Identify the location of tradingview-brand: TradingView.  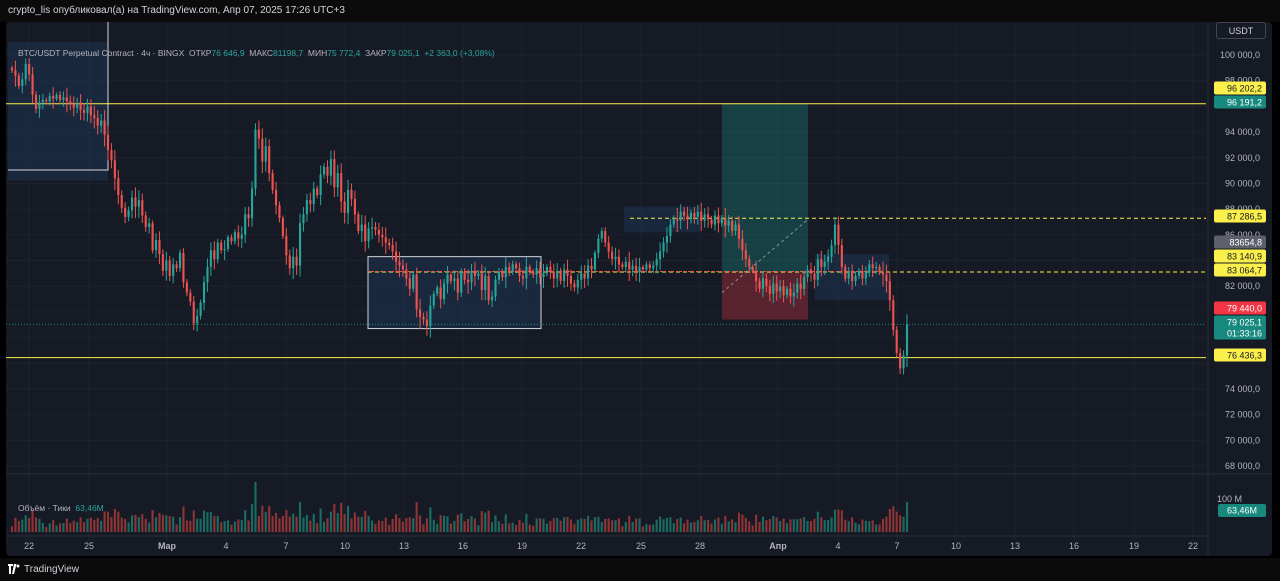
(52, 569).